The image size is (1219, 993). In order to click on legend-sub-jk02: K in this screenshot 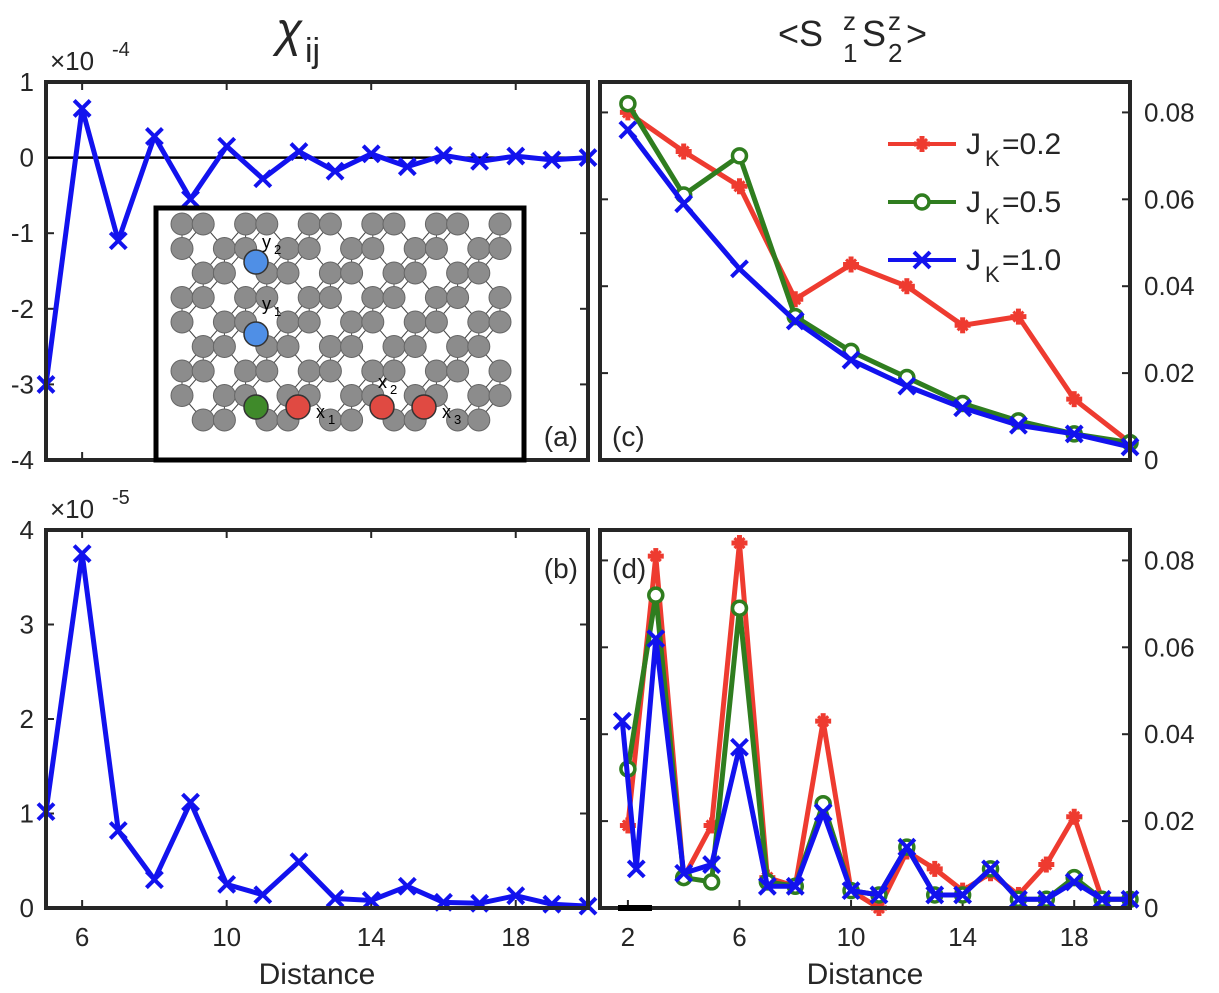, I will do `click(992, 158)`.